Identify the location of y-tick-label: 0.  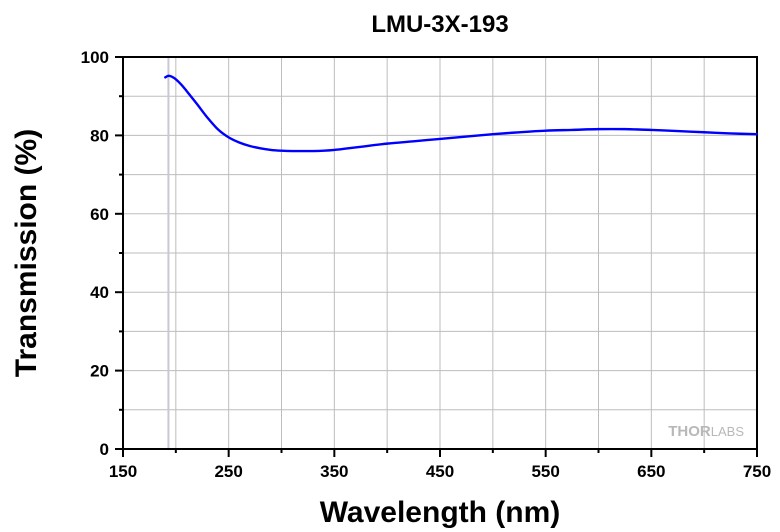
(104, 449).